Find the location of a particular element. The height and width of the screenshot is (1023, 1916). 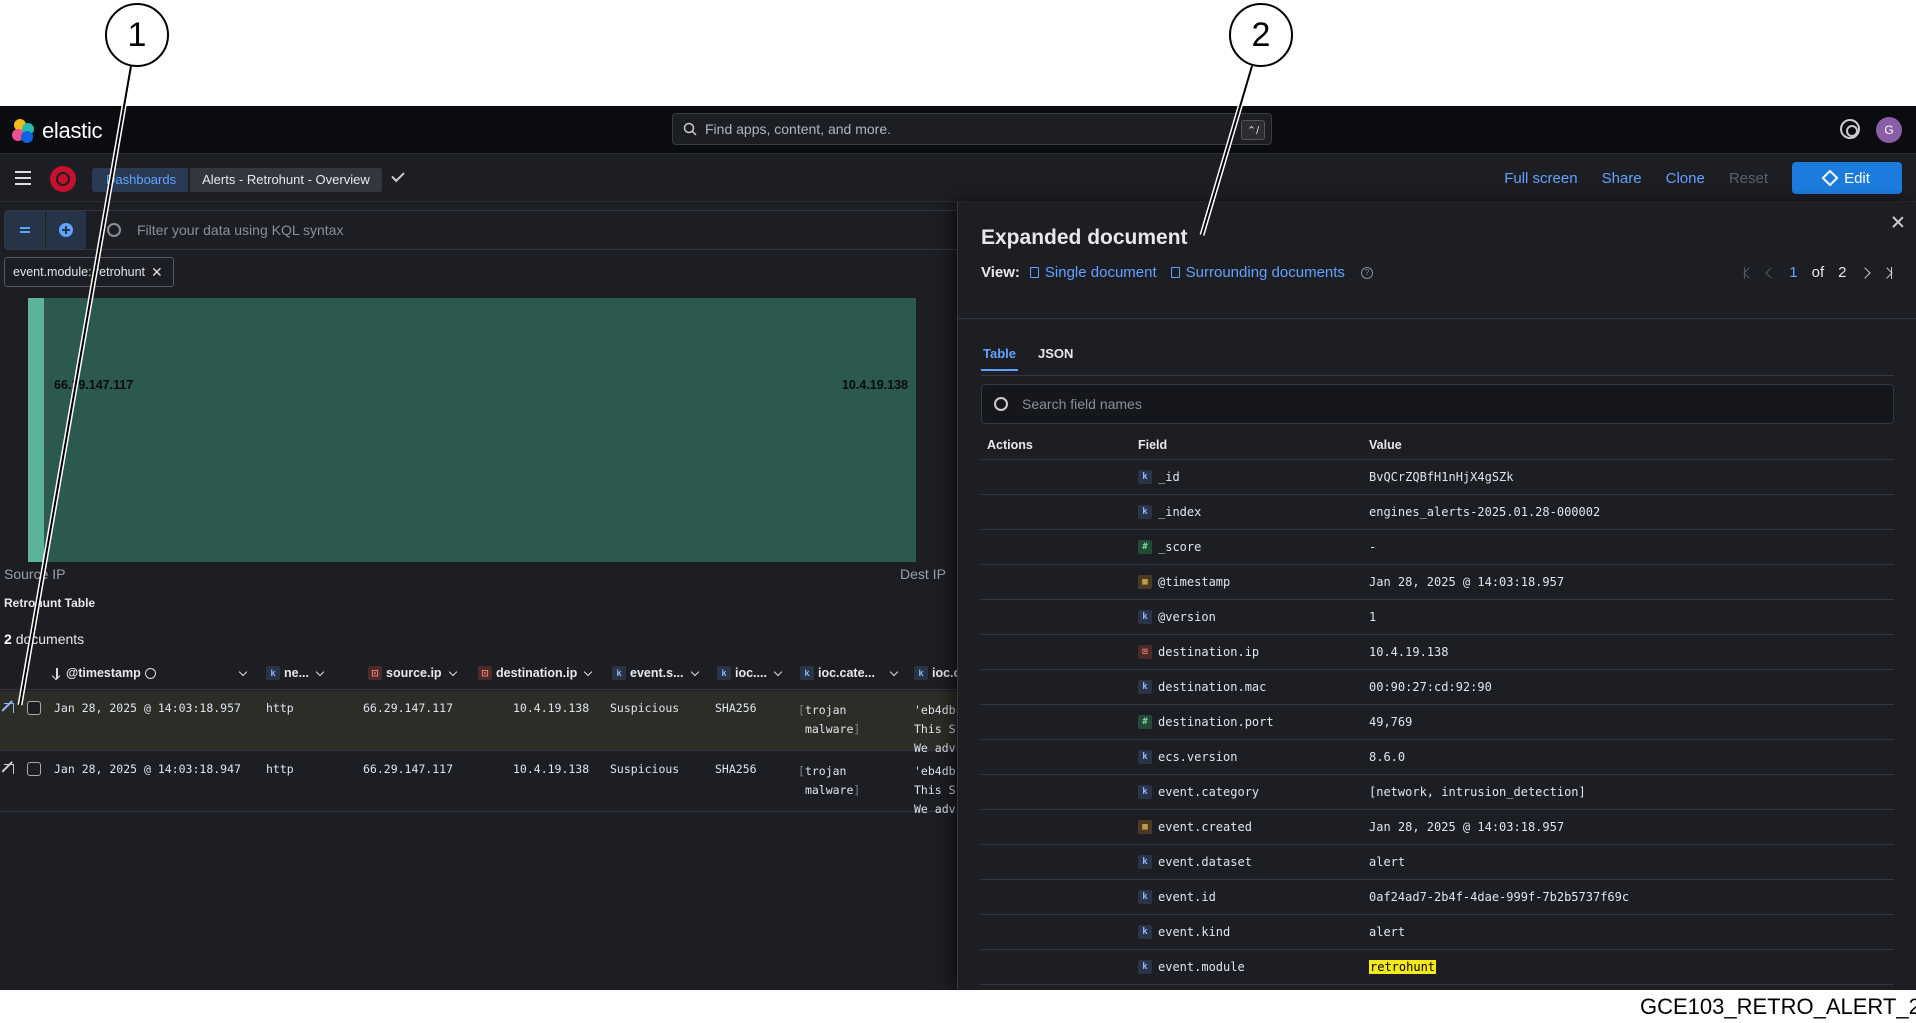

column-header-timestamp: @timestamp is located at coordinates (151, 673).